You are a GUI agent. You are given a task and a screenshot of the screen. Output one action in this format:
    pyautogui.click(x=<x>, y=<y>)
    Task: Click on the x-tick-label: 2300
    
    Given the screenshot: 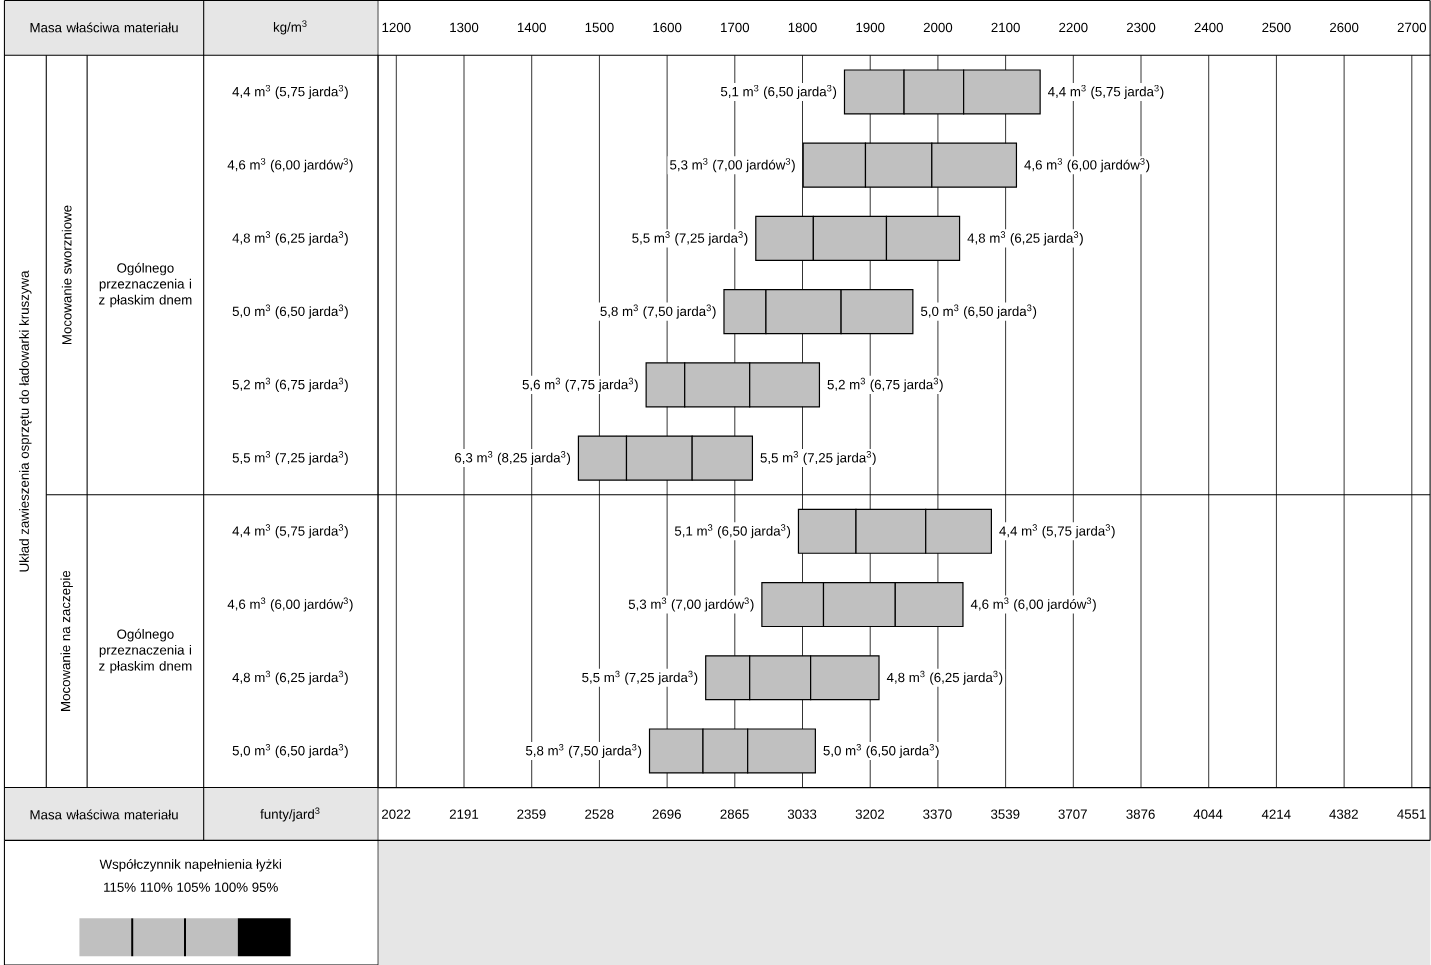 What is the action you would take?
    pyautogui.click(x=1141, y=27)
    